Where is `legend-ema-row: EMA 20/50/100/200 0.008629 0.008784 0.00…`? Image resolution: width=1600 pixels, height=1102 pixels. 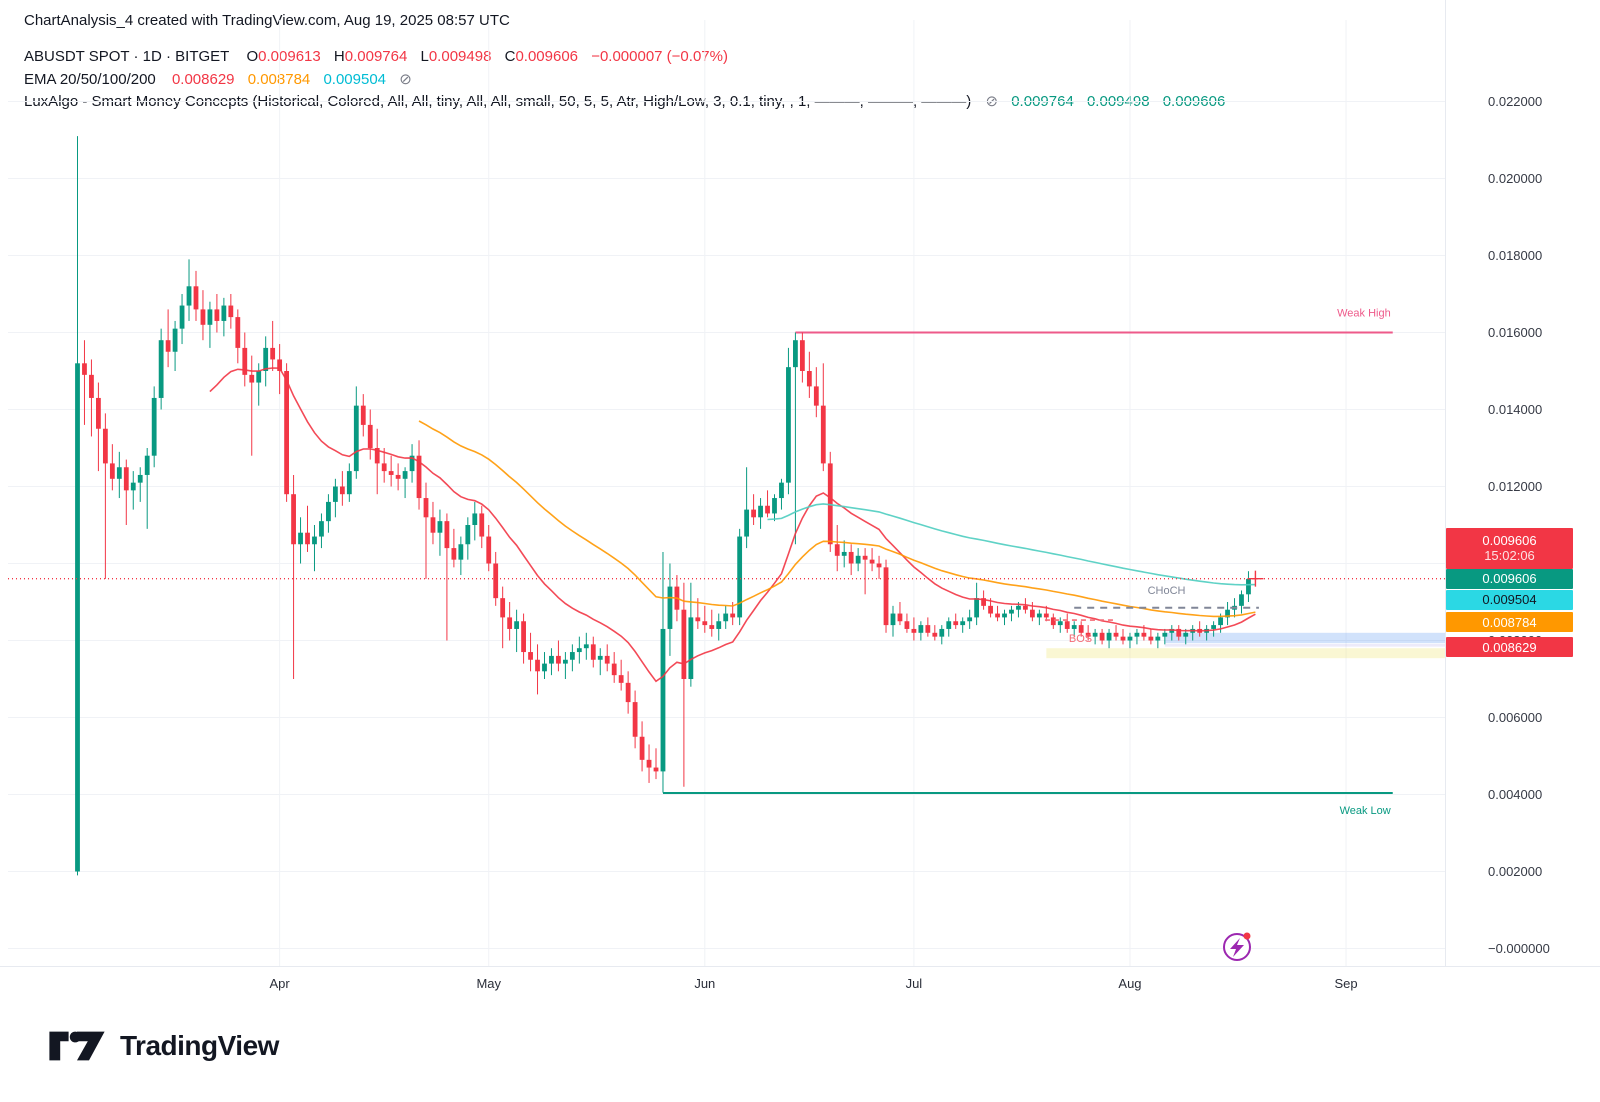 legend-ema-row: EMA 20/50/100/200 0.008629 0.008784 0.00… is located at coordinates (222, 79).